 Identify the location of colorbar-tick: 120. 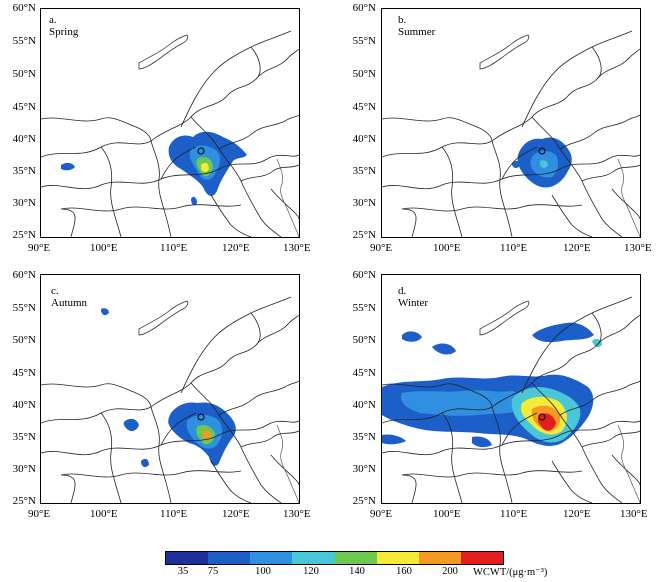
(311, 571).